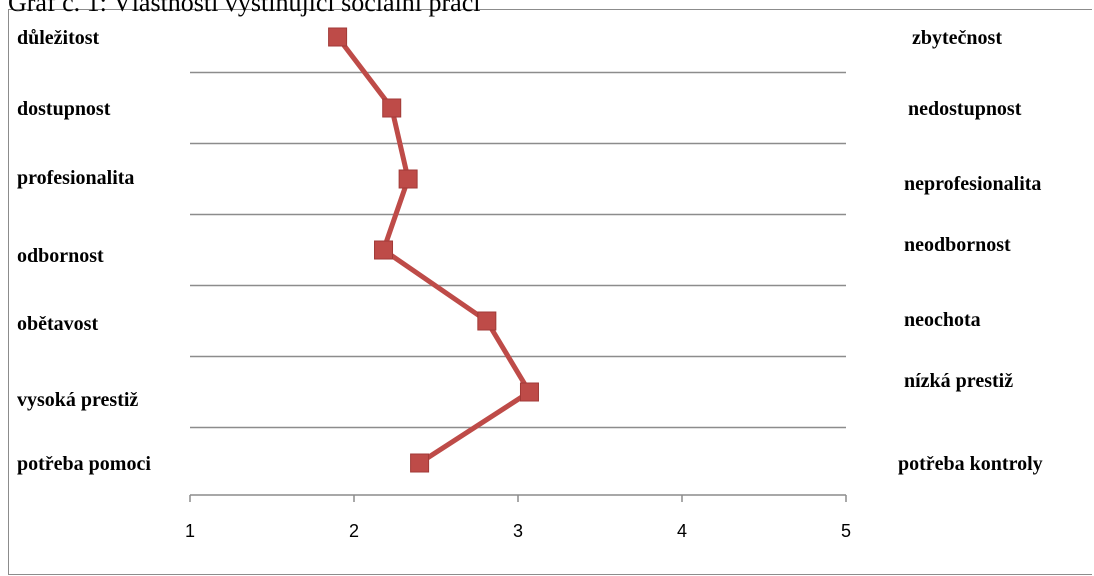 Image resolution: width=1094 pixels, height=576 pixels. Describe the element at coordinates (957, 245) in the screenshot. I see `right-category-label: neodbornost` at that location.